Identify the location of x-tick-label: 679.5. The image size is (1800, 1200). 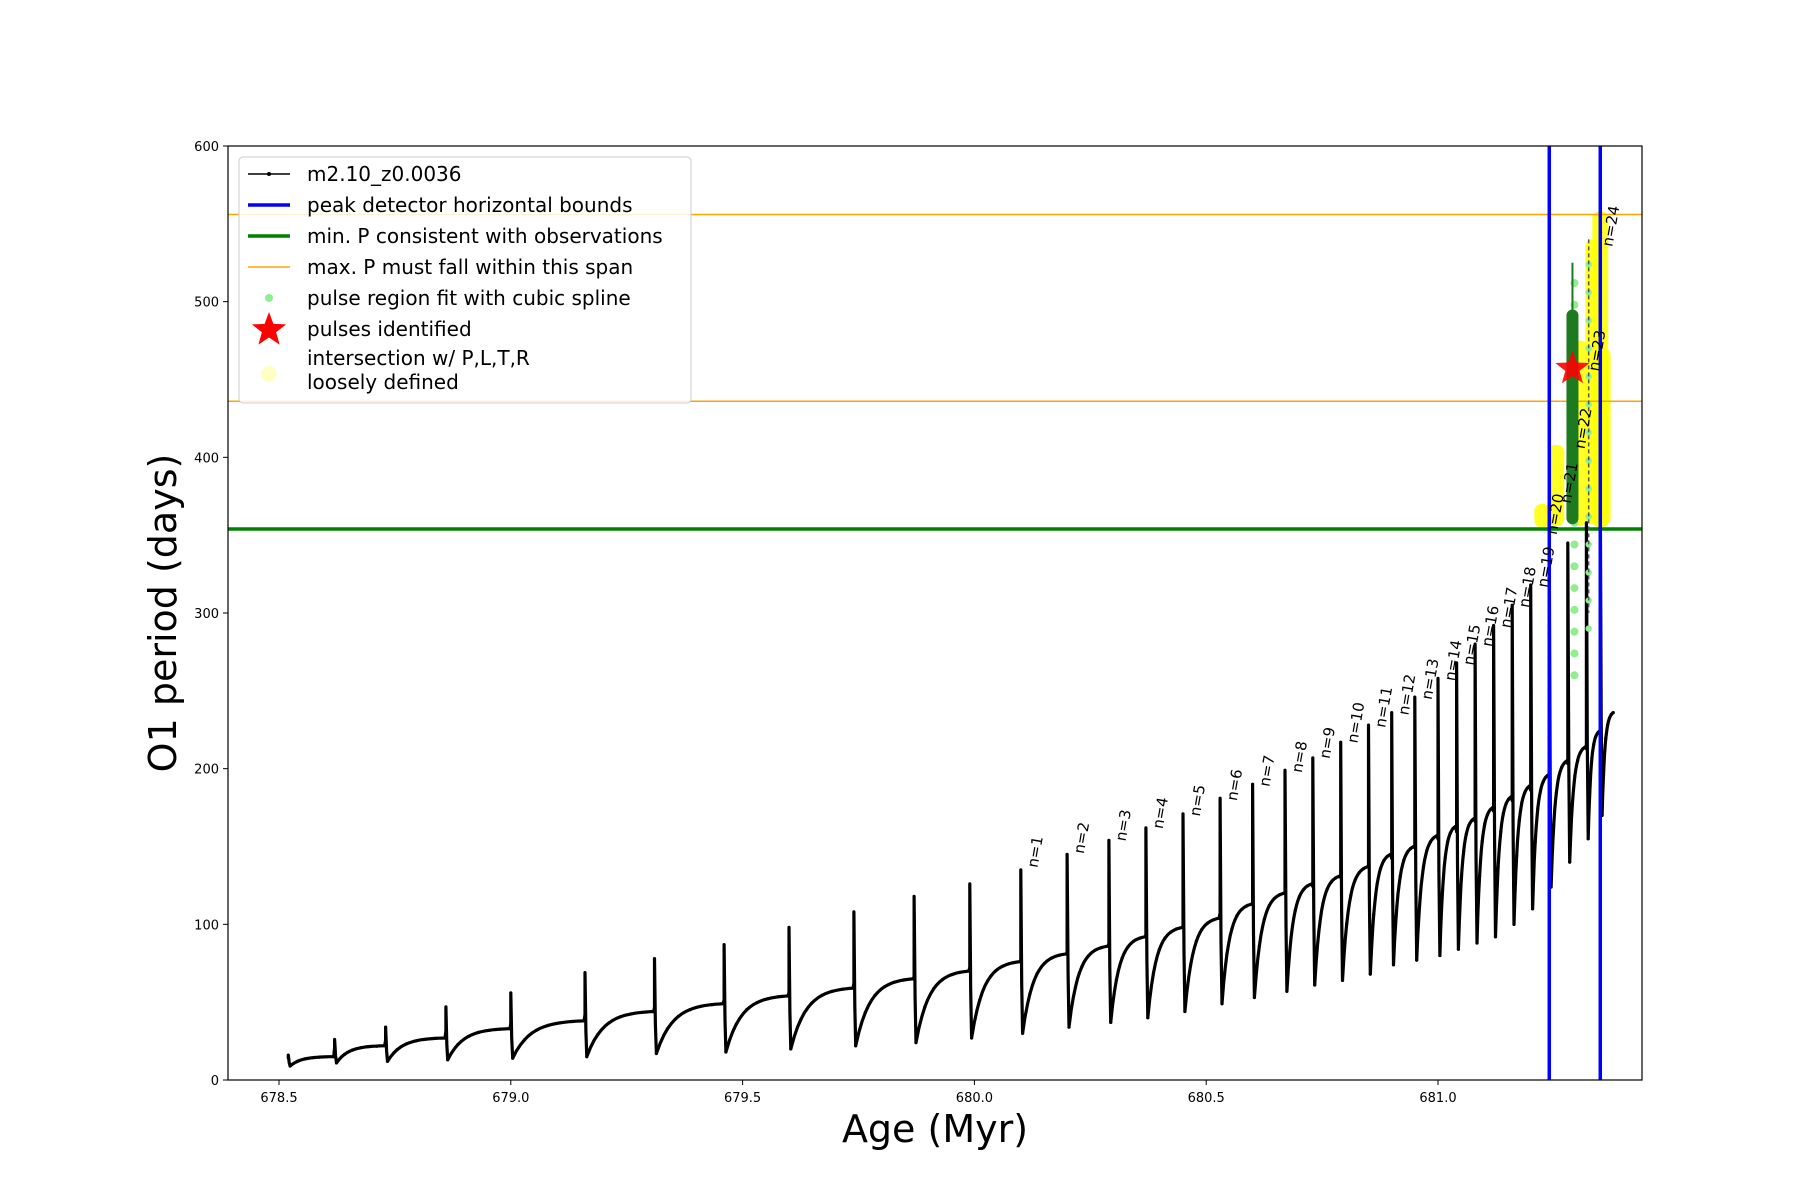
(742, 1098).